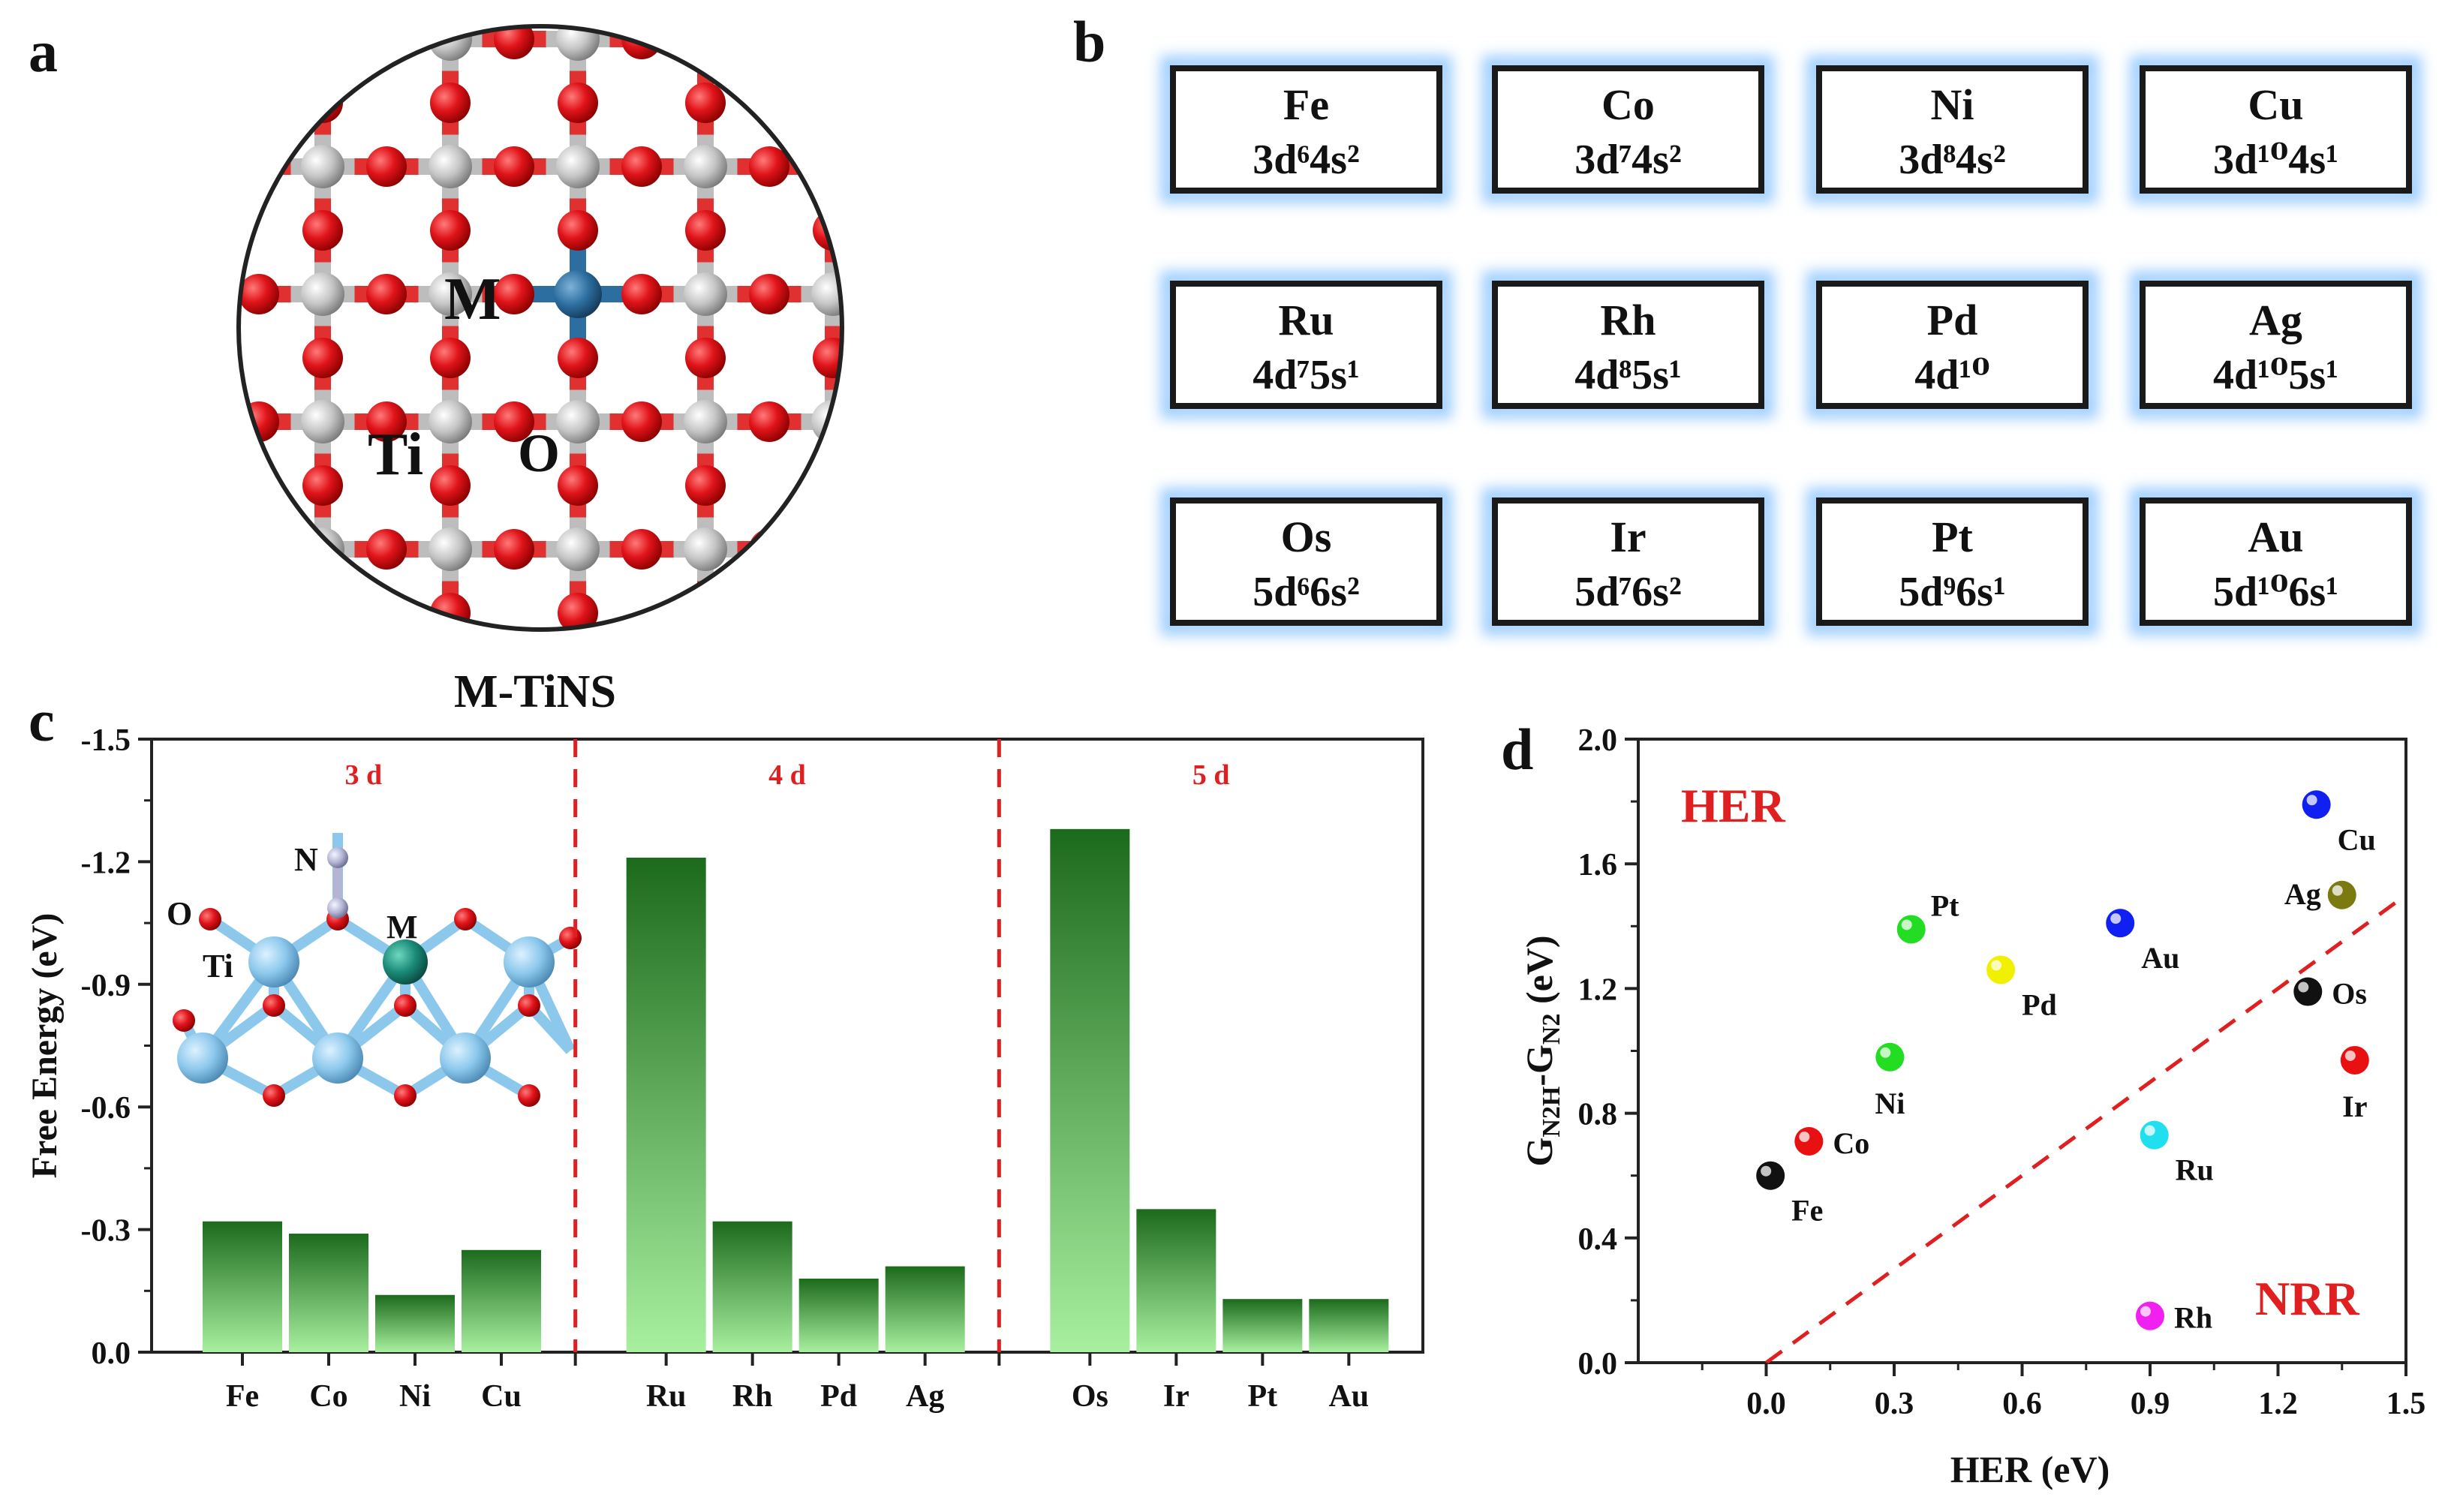 The image size is (2451, 1512). I want to click on point-label: Ir, so click(2354, 1107).